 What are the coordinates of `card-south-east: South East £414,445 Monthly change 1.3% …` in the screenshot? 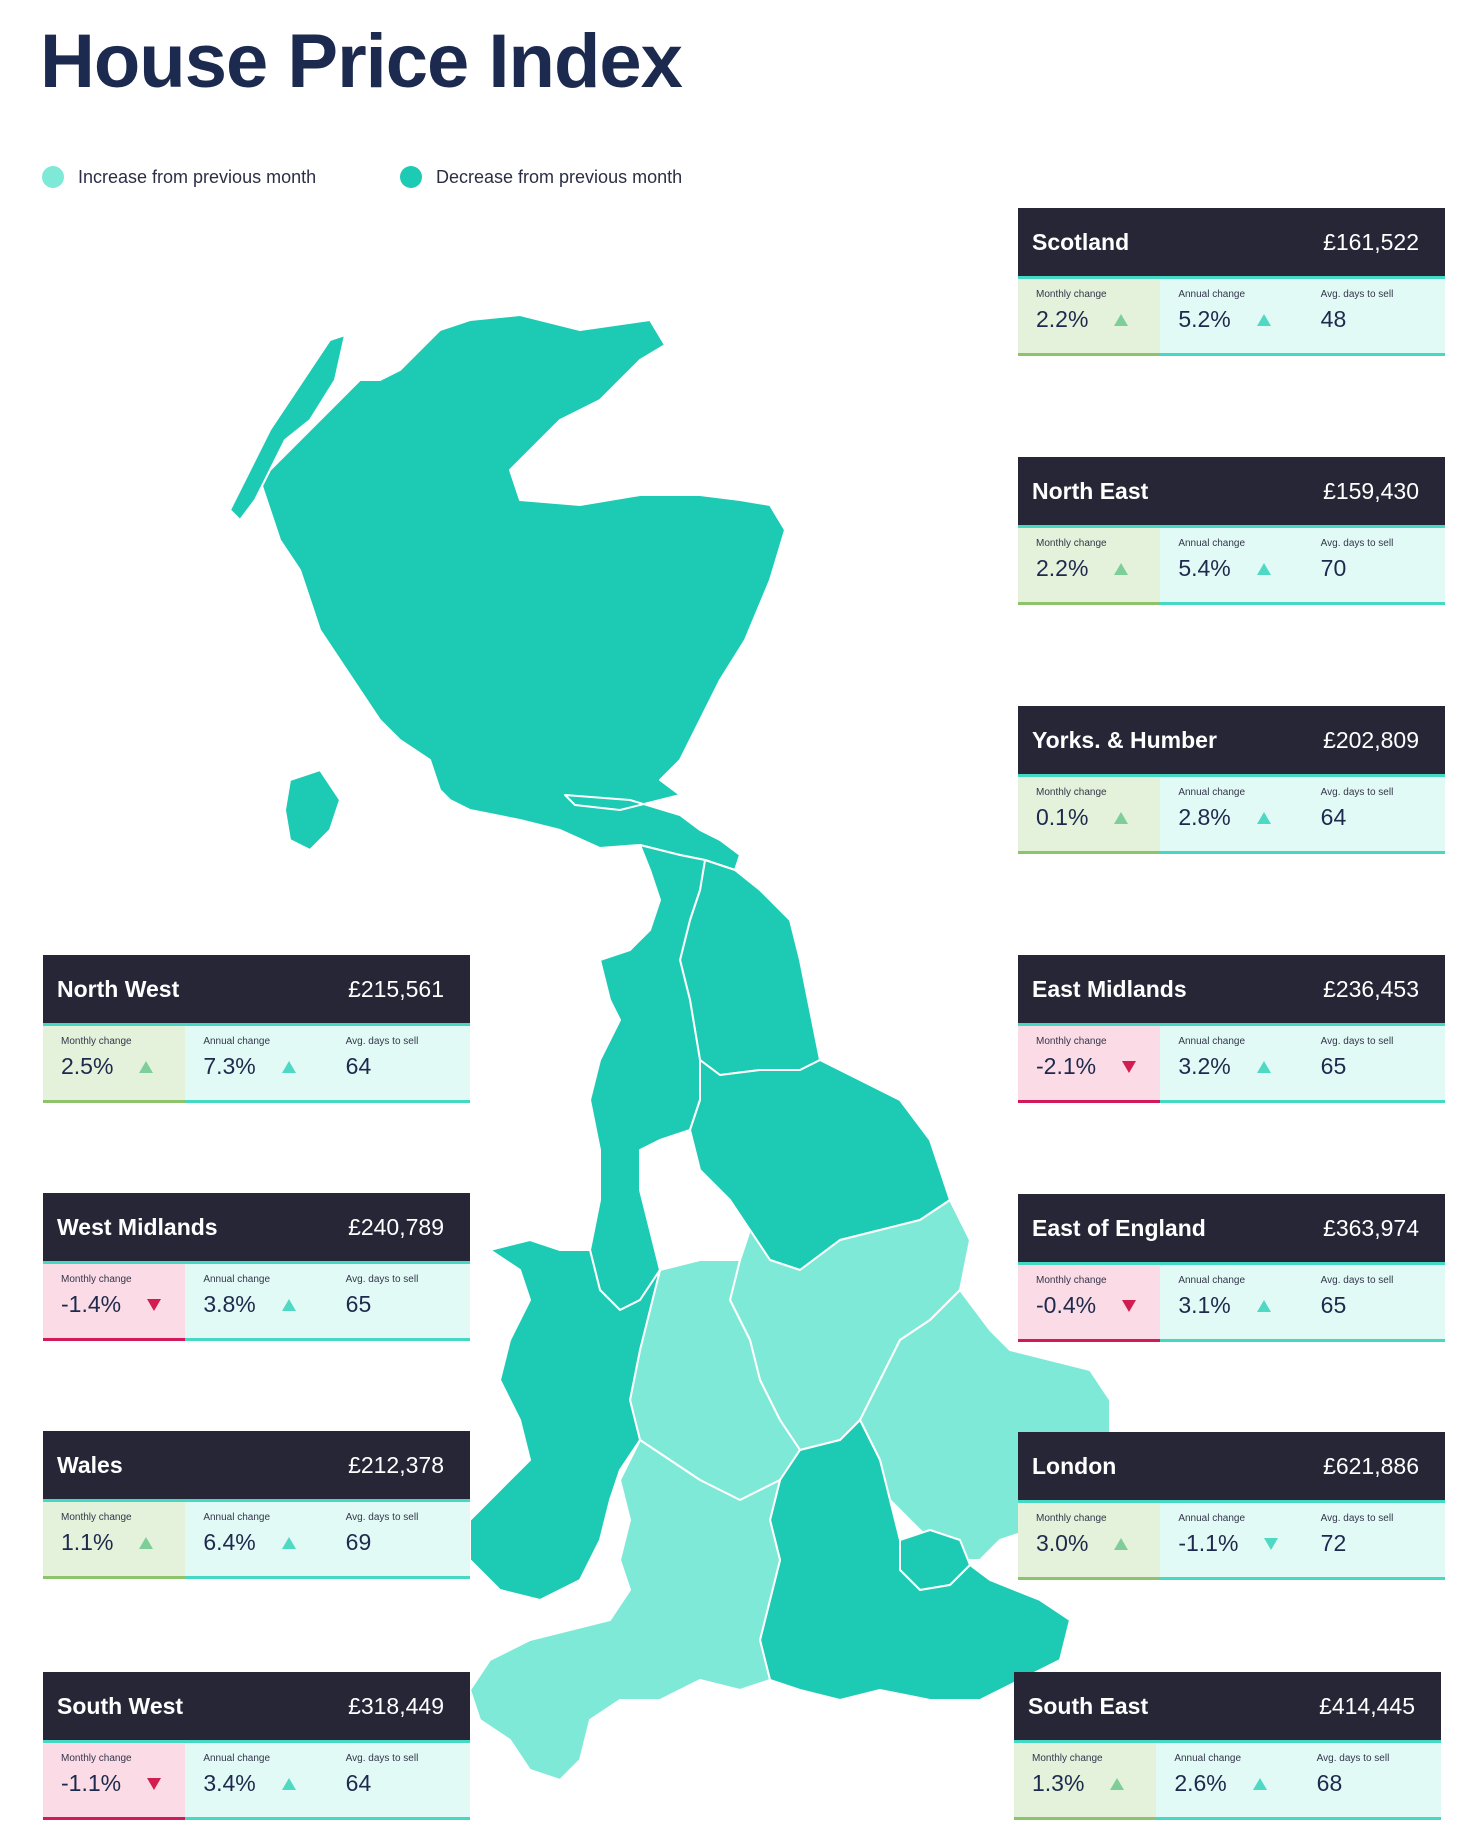 It's located at (1227, 1746).